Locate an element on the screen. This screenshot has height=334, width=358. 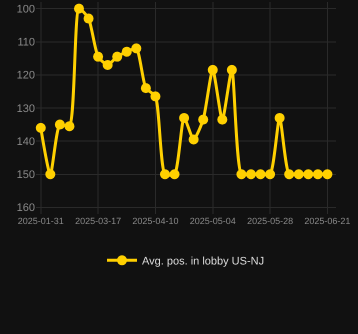
x-tick-label: 2025-06-21 is located at coordinates (327, 221).